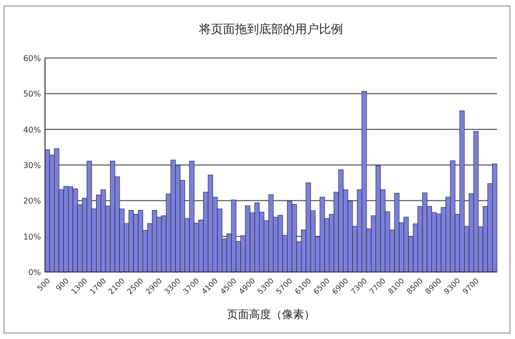 This screenshot has width=515, height=339. I want to click on x-axis-title: 页面高度（像素）, so click(271, 314).